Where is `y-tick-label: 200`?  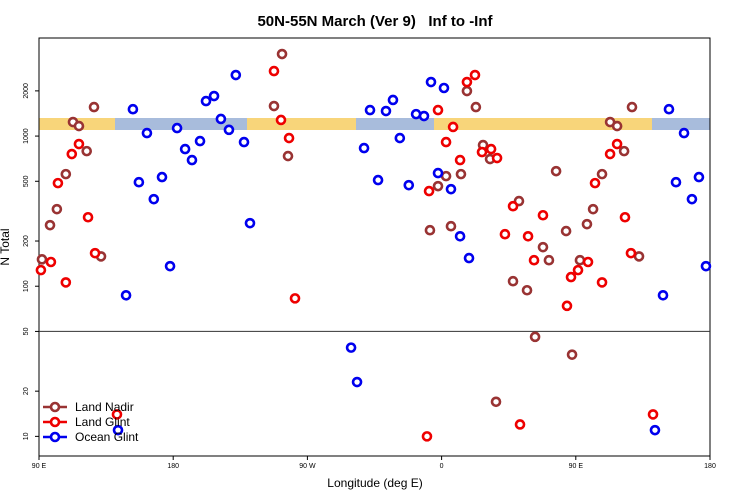
y-tick-label: 200 is located at coordinates (26, 241).